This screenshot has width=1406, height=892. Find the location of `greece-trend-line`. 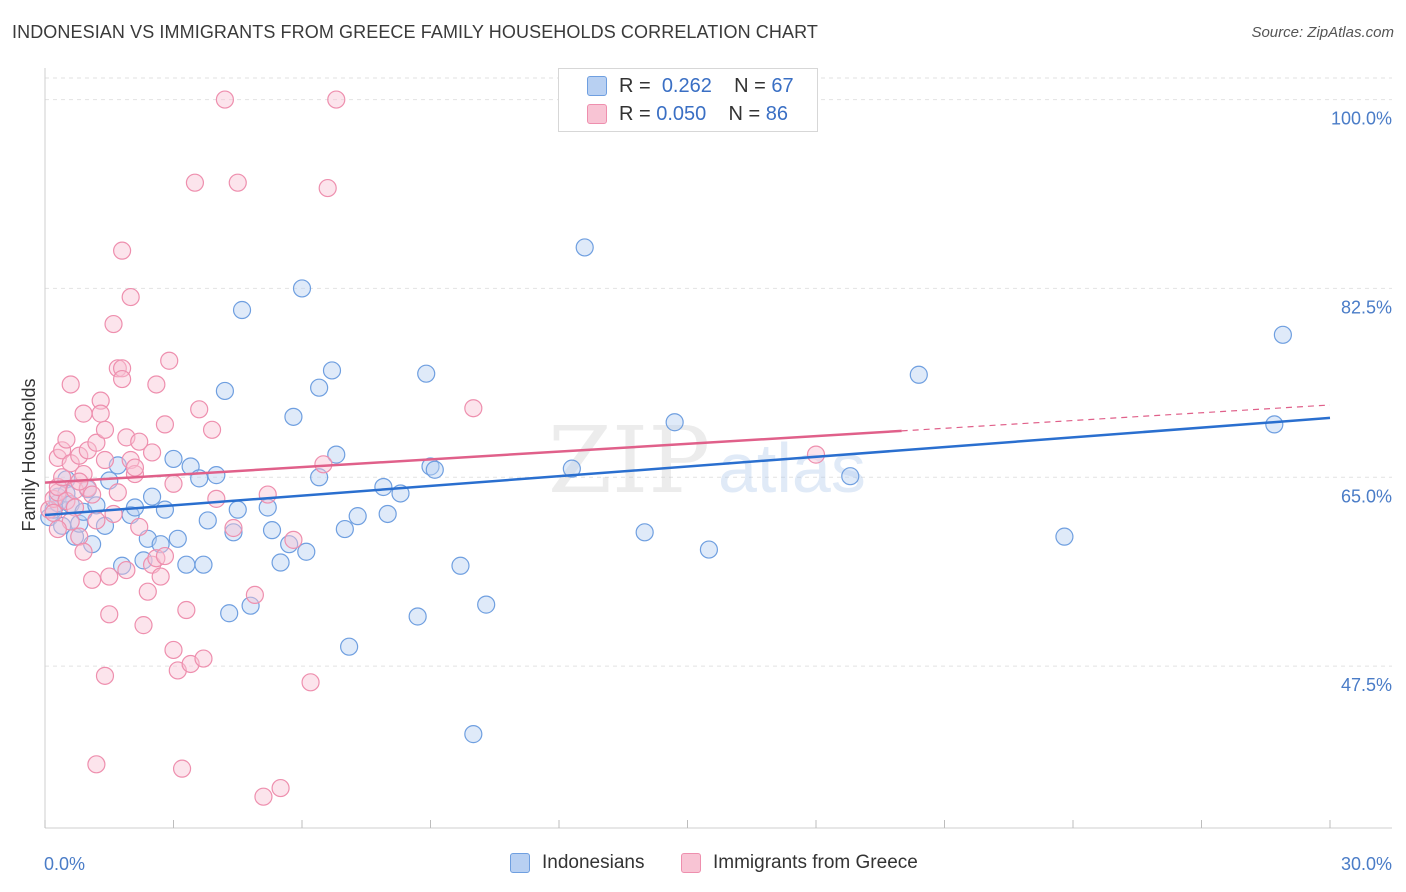

greece-trend-line is located at coordinates (473, 456).